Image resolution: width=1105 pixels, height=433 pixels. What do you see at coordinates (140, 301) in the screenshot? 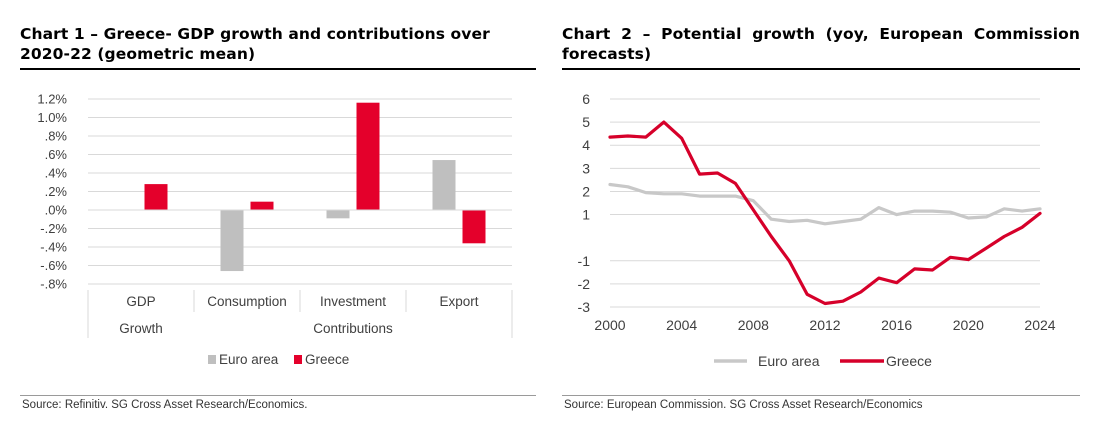
I see `chart1-x-category-label: GDP` at bounding box center [140, 301].